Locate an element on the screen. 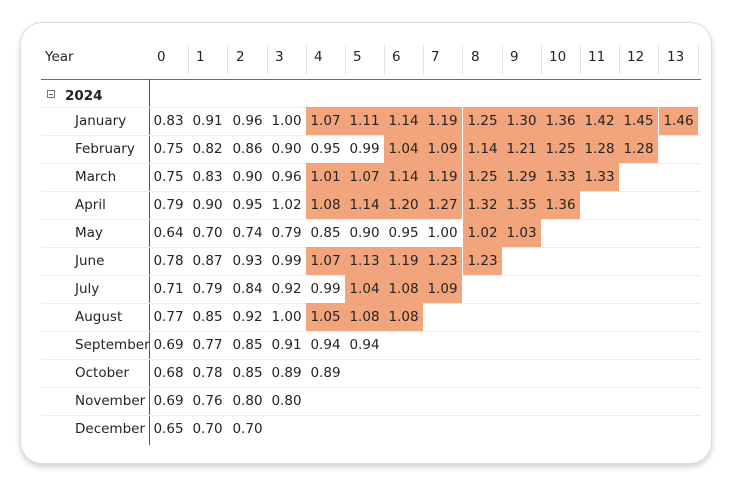 This screenshot has width=731, height=488. row-label: May is located at coordinates (89, 233).